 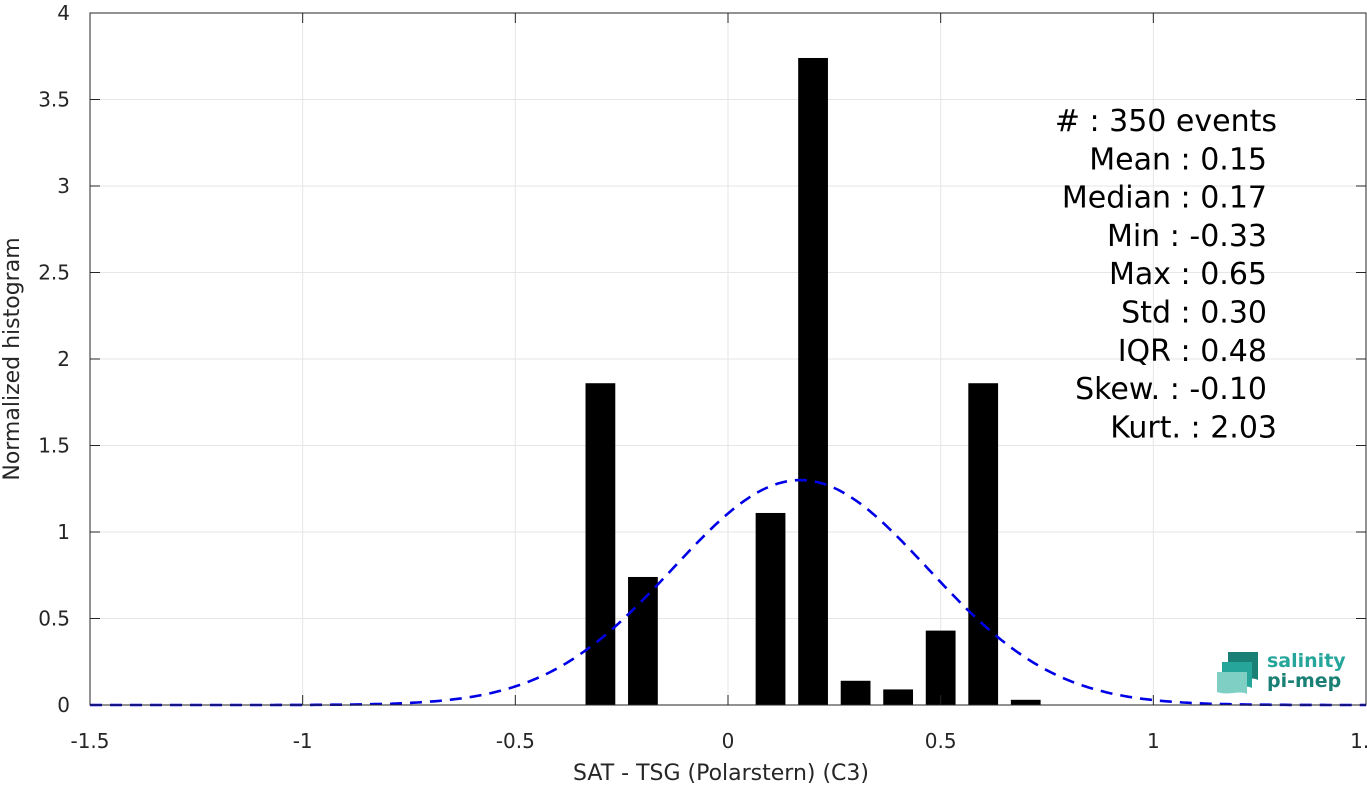 What do you see at coordinates (54, 100) in the screenshot?
I see `y-tick-label: 3.5` at bounding box center [54, 100].